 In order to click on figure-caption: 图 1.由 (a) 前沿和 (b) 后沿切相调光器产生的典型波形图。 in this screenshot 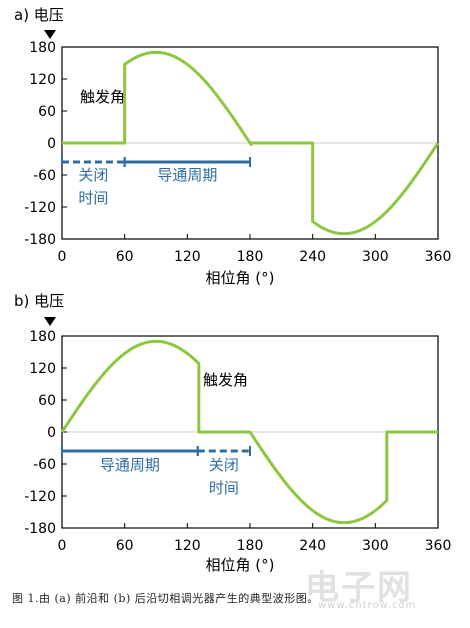, I will do `click(165, 598)`.